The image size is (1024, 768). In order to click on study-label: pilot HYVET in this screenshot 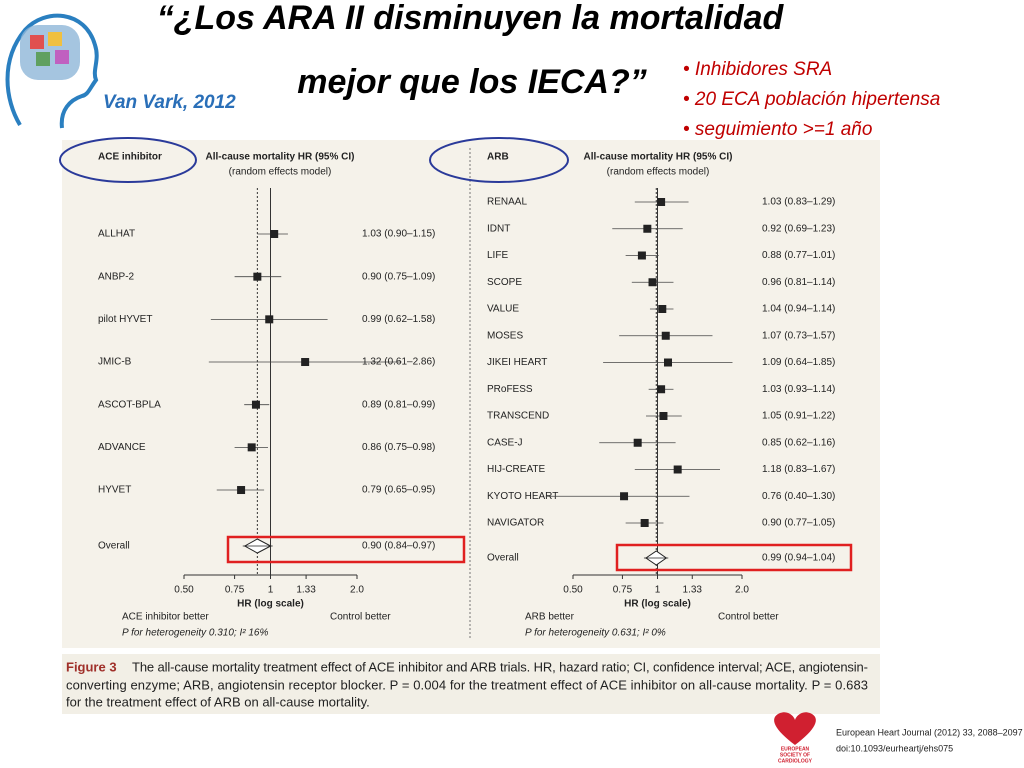, I will do `click(125, 319)`.